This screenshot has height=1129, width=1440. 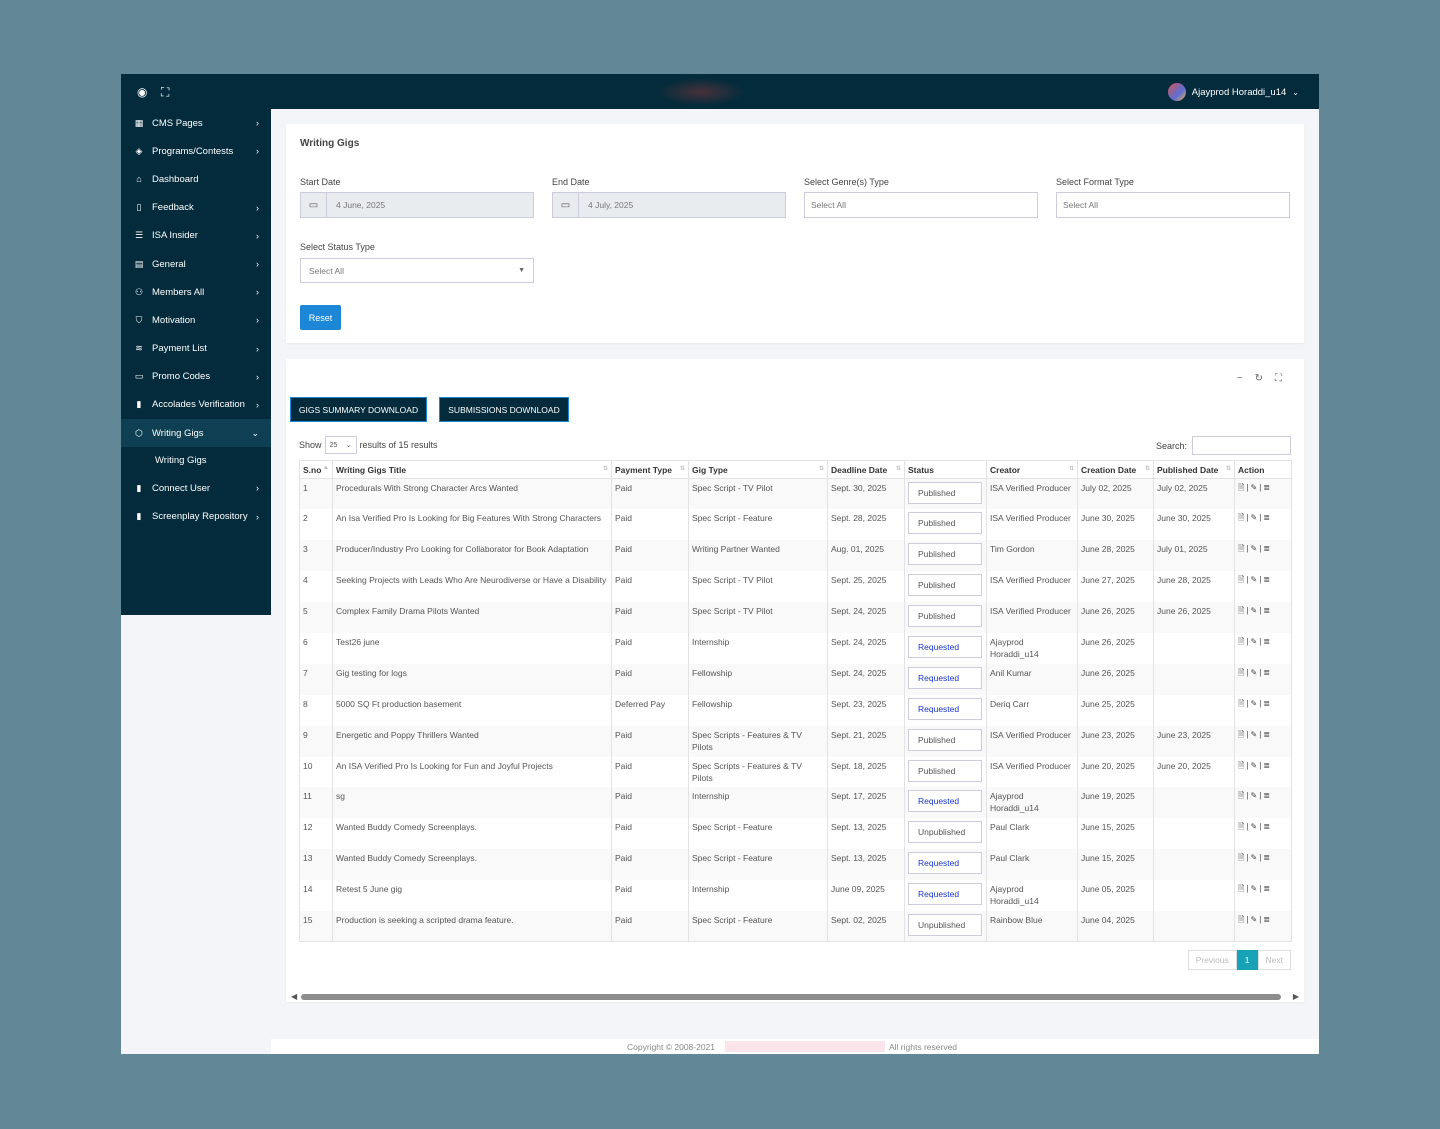 What do you see at coordinates (504, 409) in the screenshot?
I see `submissions-download-button: SUBMISSIONS DOWNLOAD` at bounding box center [504, 409].